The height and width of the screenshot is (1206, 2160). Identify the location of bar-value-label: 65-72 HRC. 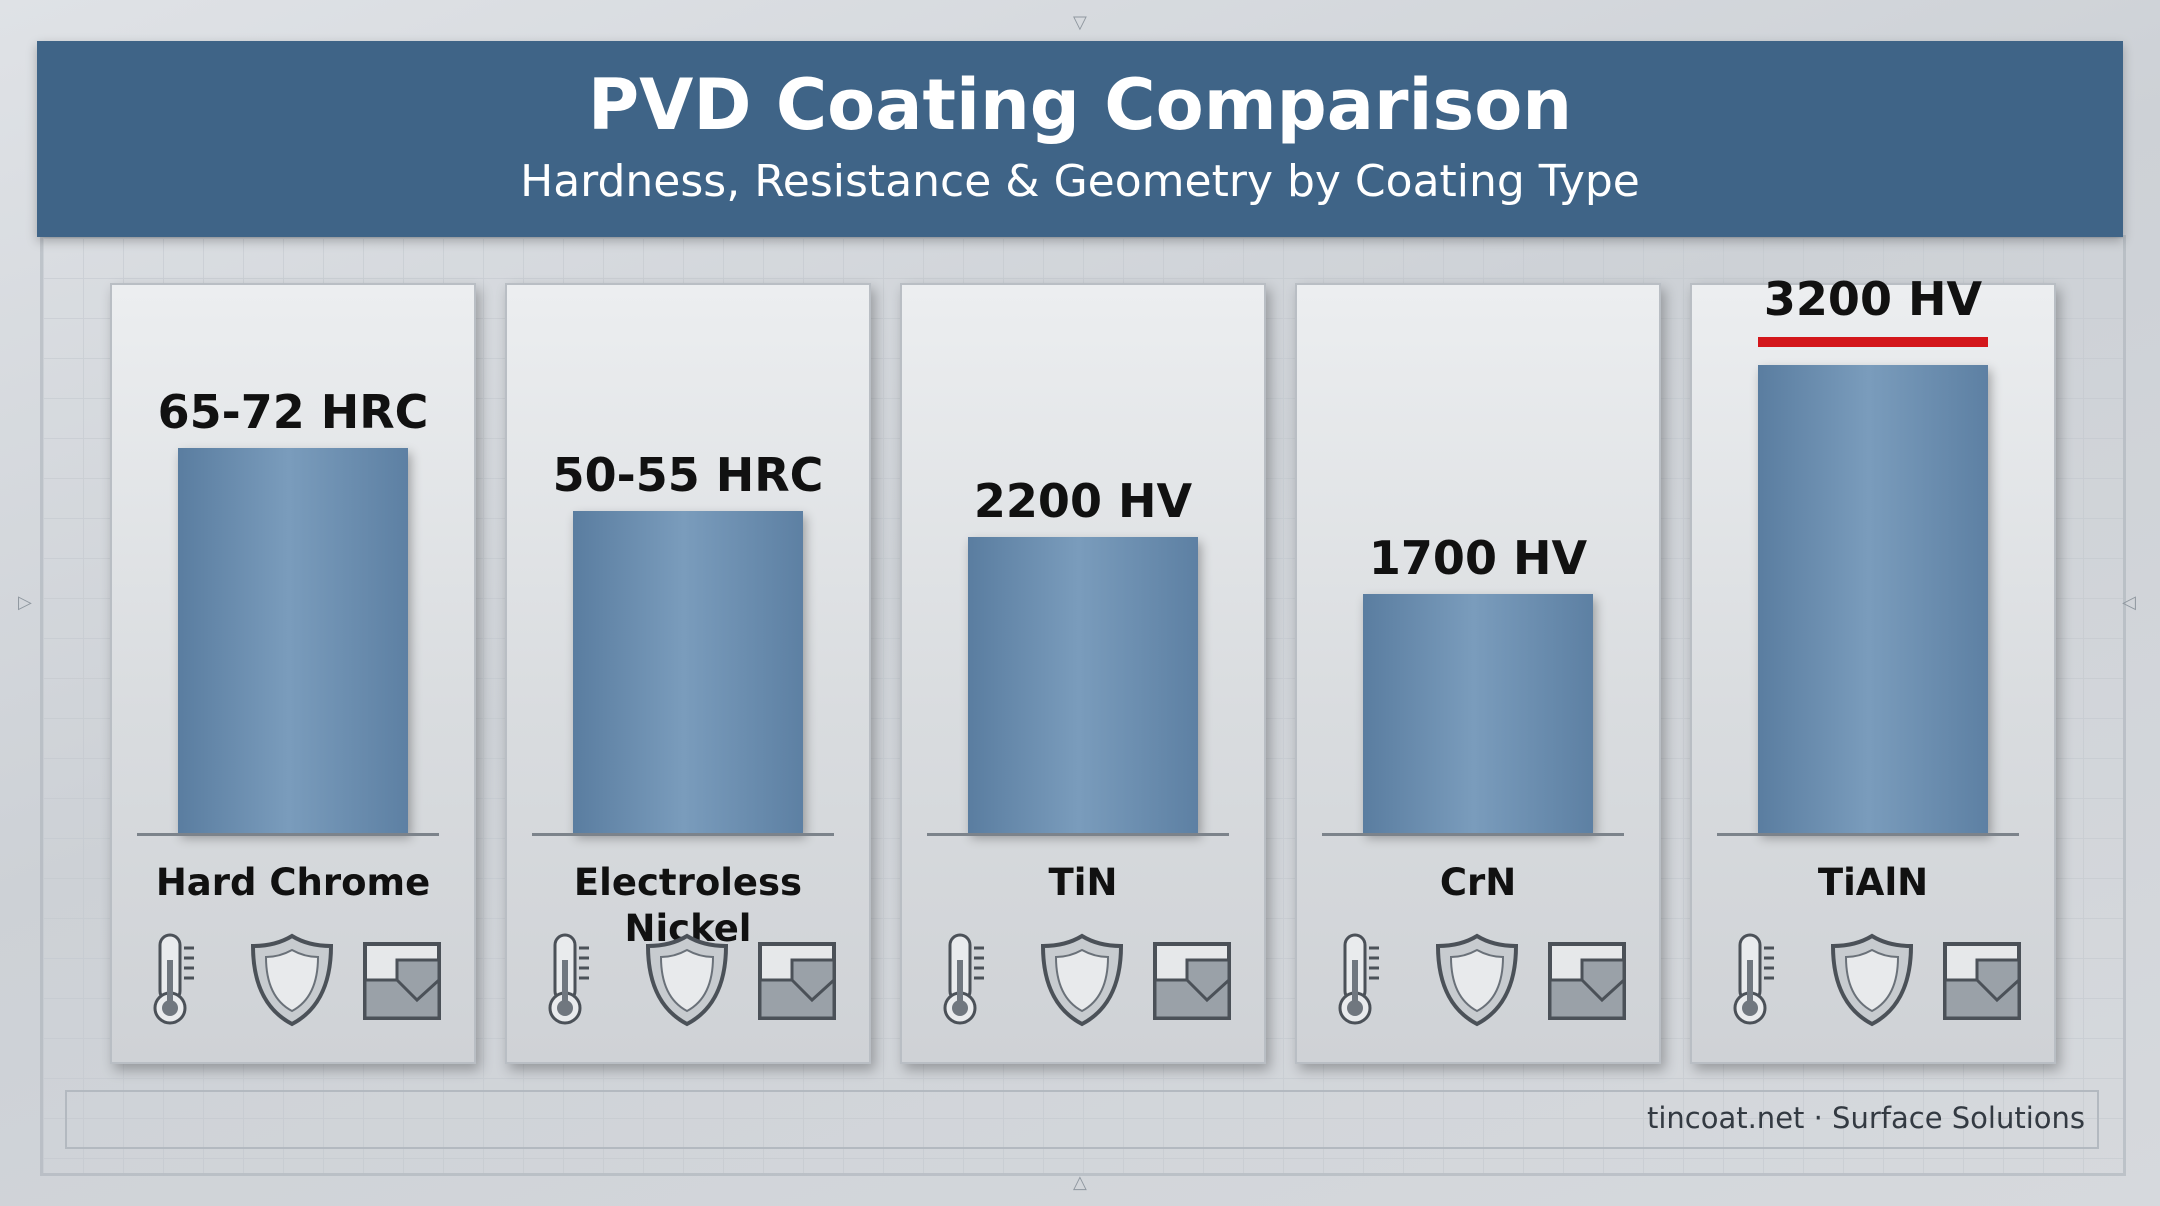
(293, 412).